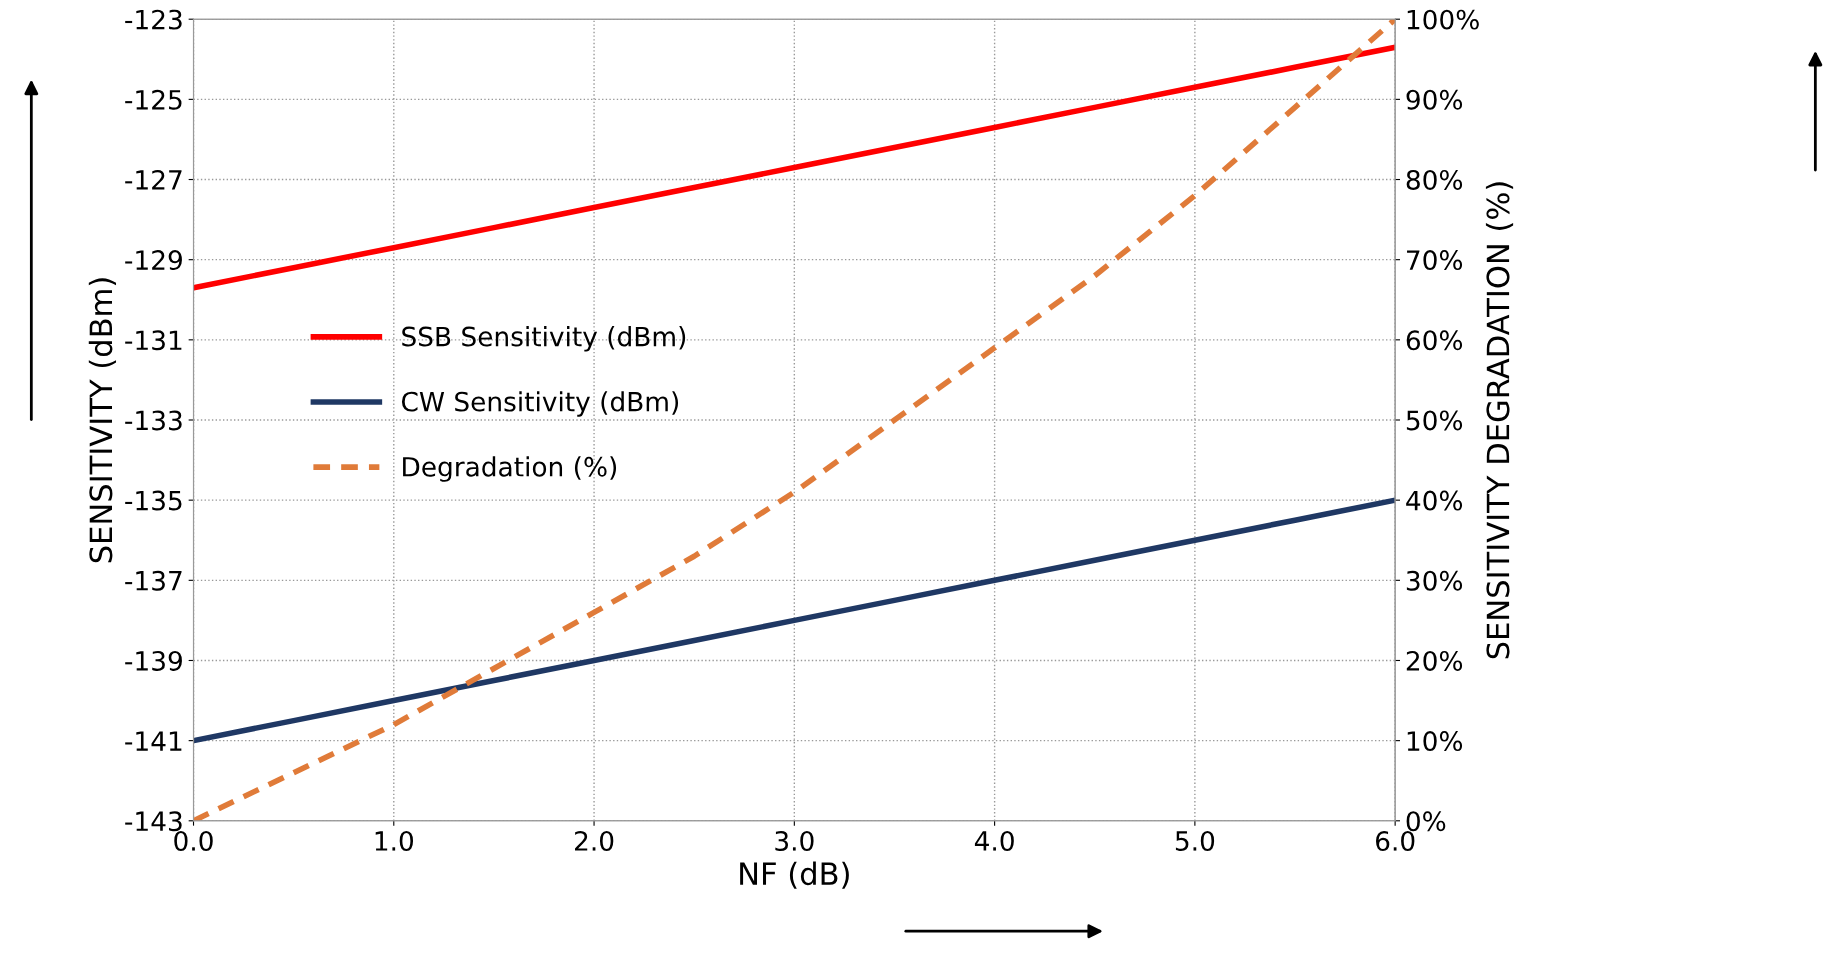  Describe the element at coordinates (394, 840) in the screenshot. I see `x-tick-label: 1.0` at that location.